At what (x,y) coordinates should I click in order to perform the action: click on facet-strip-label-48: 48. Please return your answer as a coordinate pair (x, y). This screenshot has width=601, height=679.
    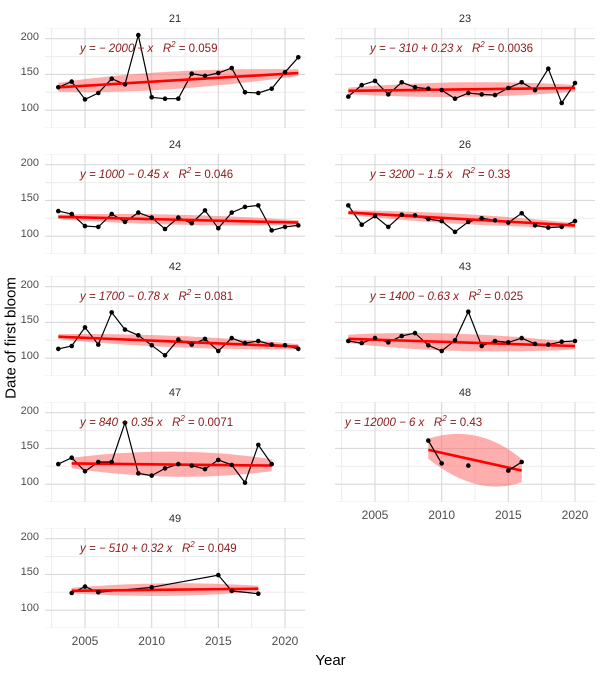
    Looking at the image, I should click on (465, 393).